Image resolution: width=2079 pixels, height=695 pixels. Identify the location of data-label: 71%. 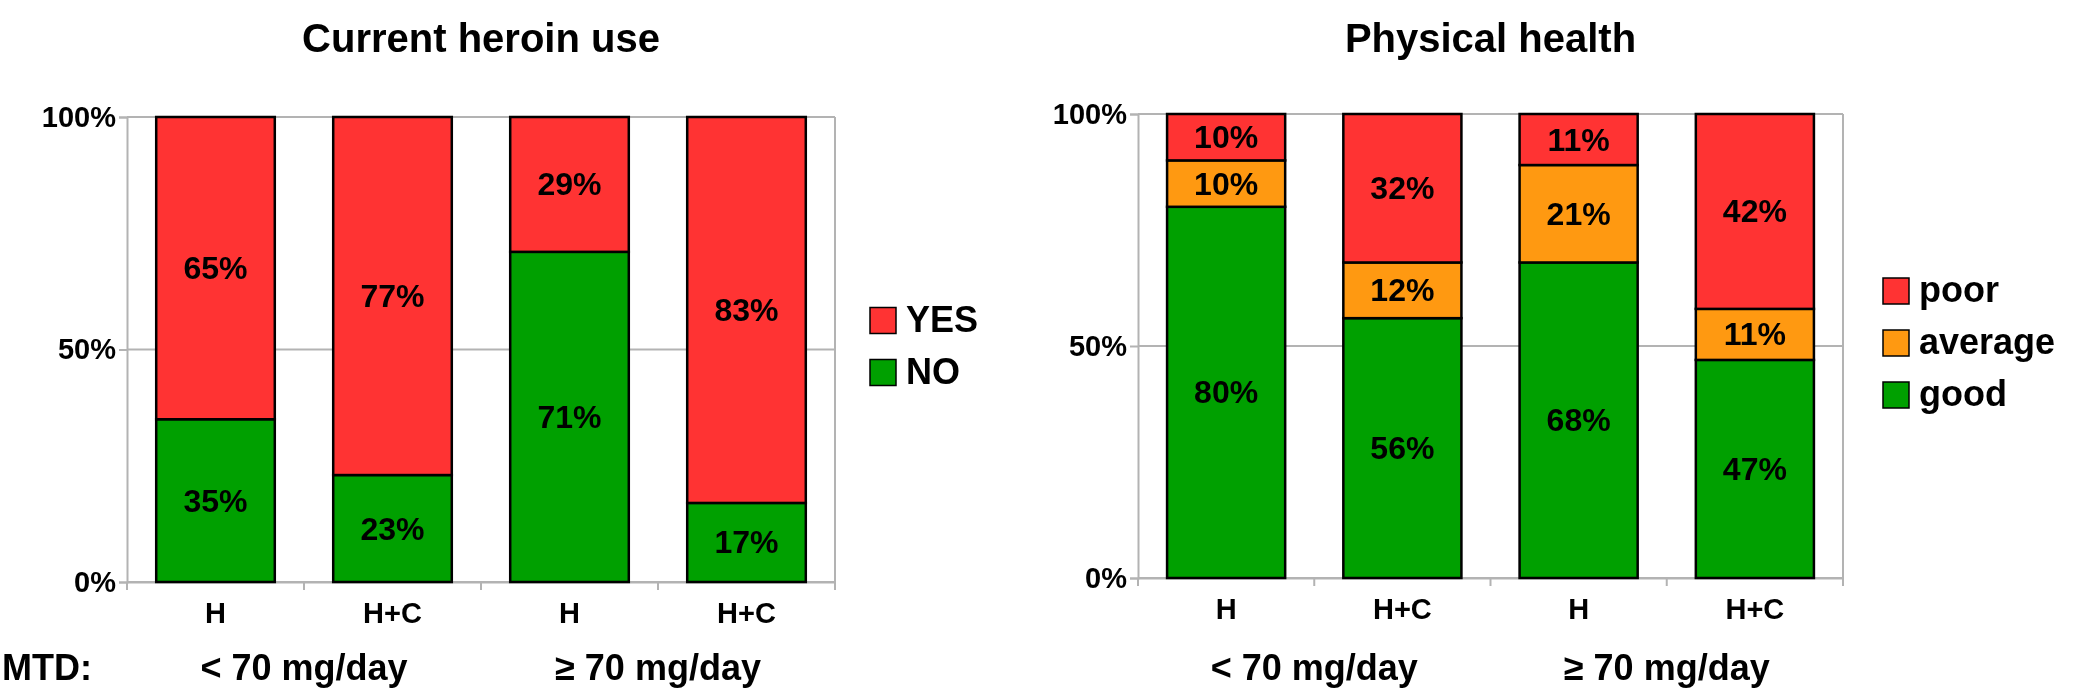
(569, 416).